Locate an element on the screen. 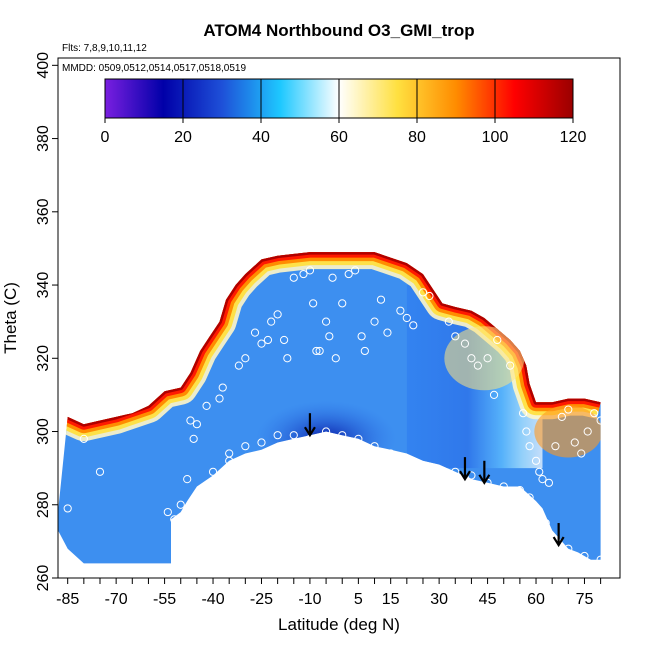 This screenshot has height=650, width=650. field-right-patch is located at coordinates (567, 431).